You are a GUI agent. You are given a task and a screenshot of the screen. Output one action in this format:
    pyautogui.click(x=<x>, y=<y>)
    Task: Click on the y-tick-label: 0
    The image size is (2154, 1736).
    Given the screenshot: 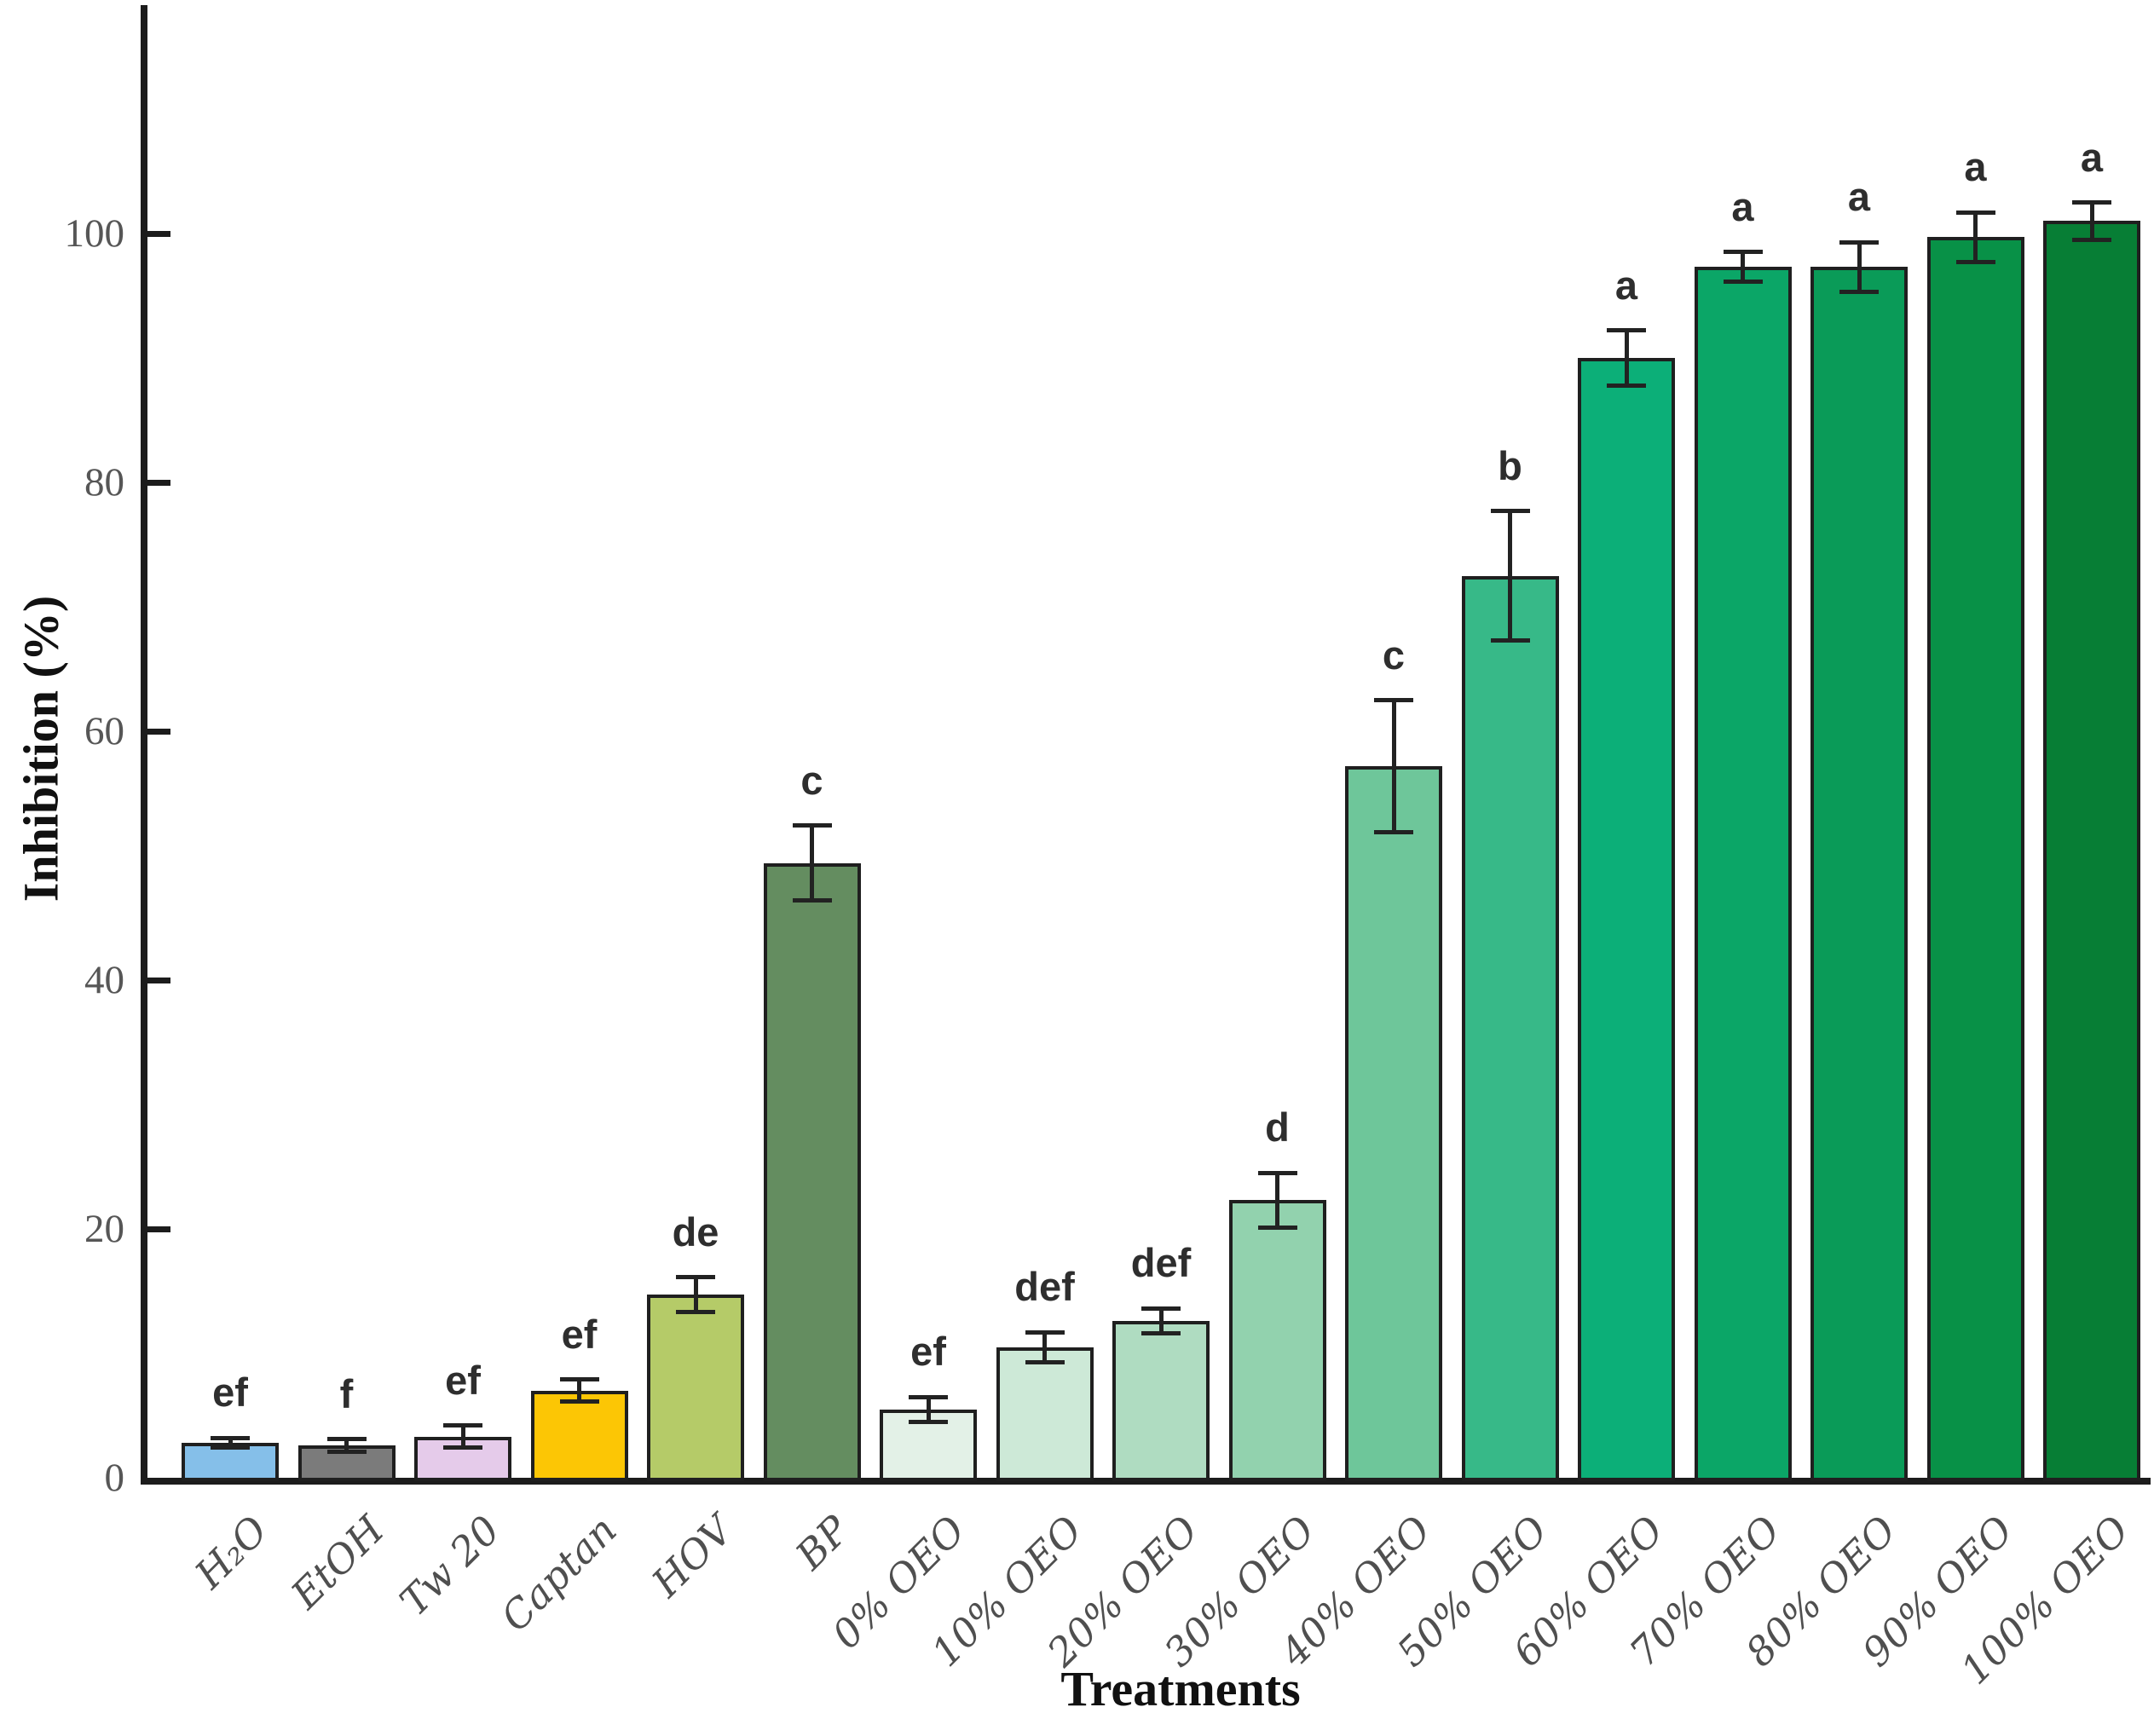 What is the action you would take?
    pyautogui.click(x=114, y=1478)
    